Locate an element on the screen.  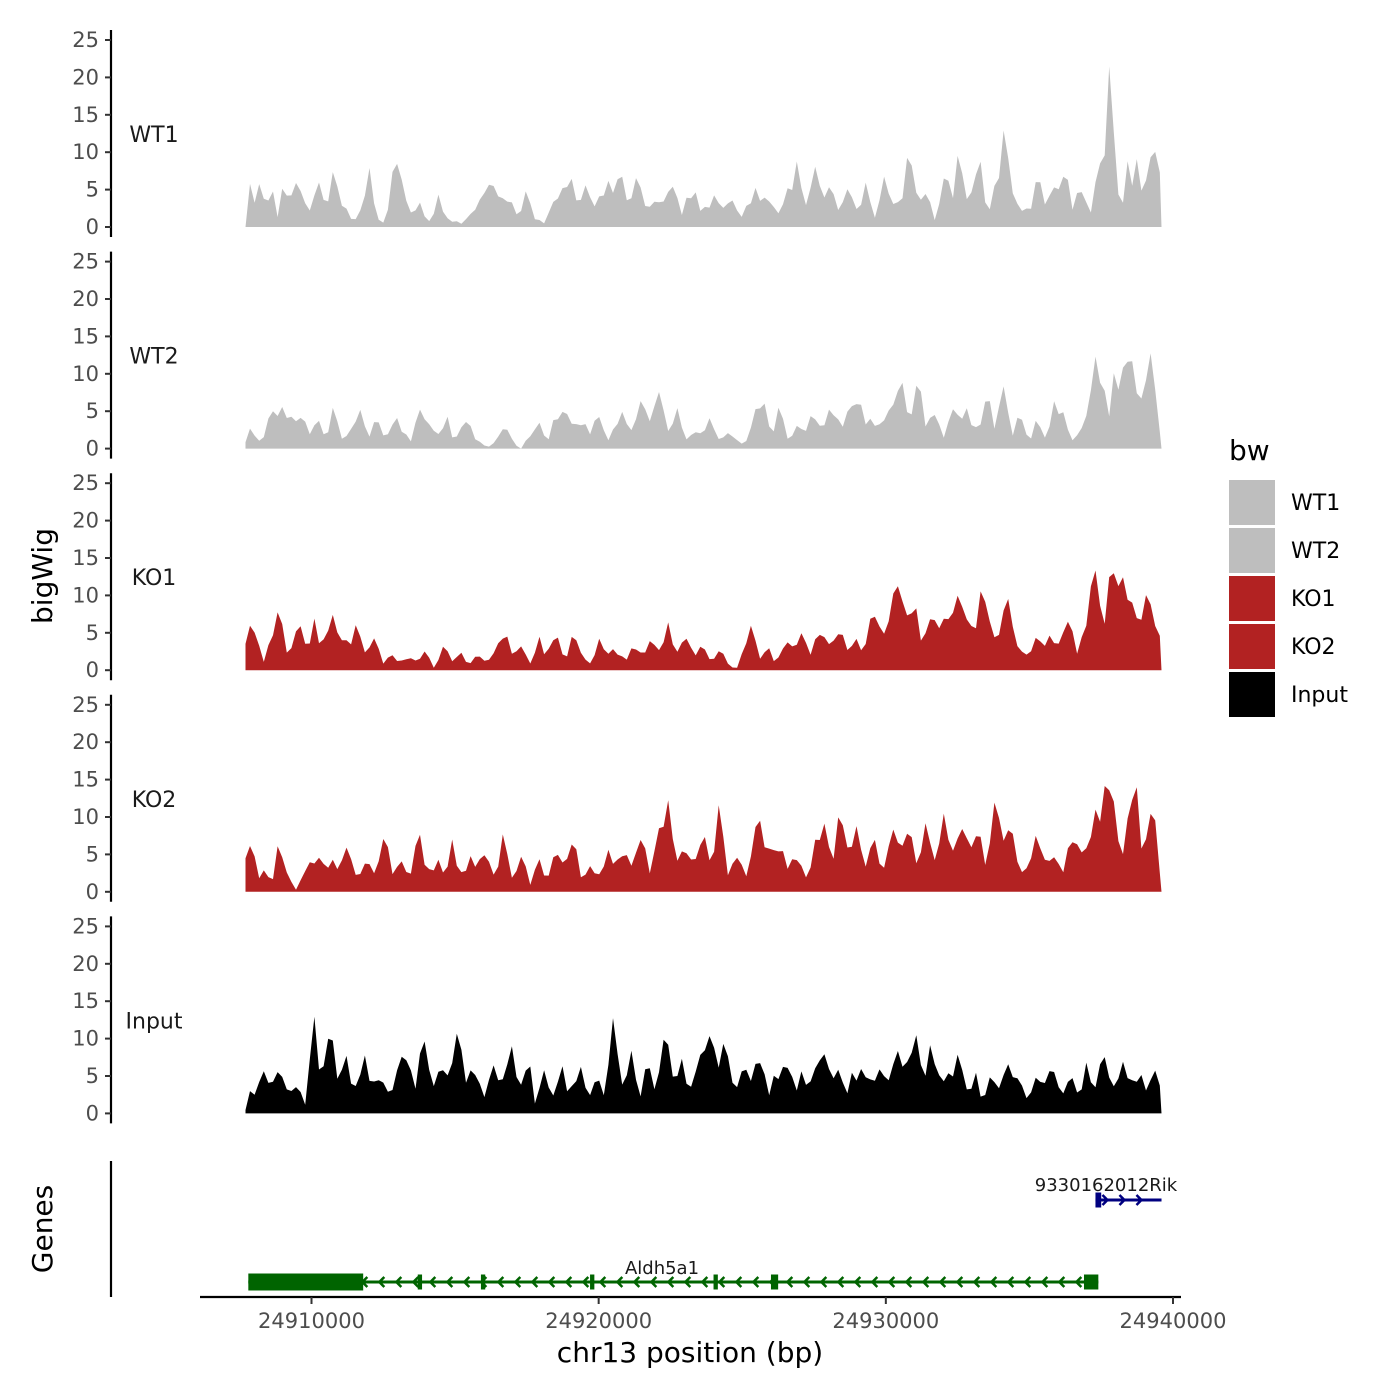
gene-panel: Genes Aldh5a1 9330162012Rik is located at coordinates (602, 1229).